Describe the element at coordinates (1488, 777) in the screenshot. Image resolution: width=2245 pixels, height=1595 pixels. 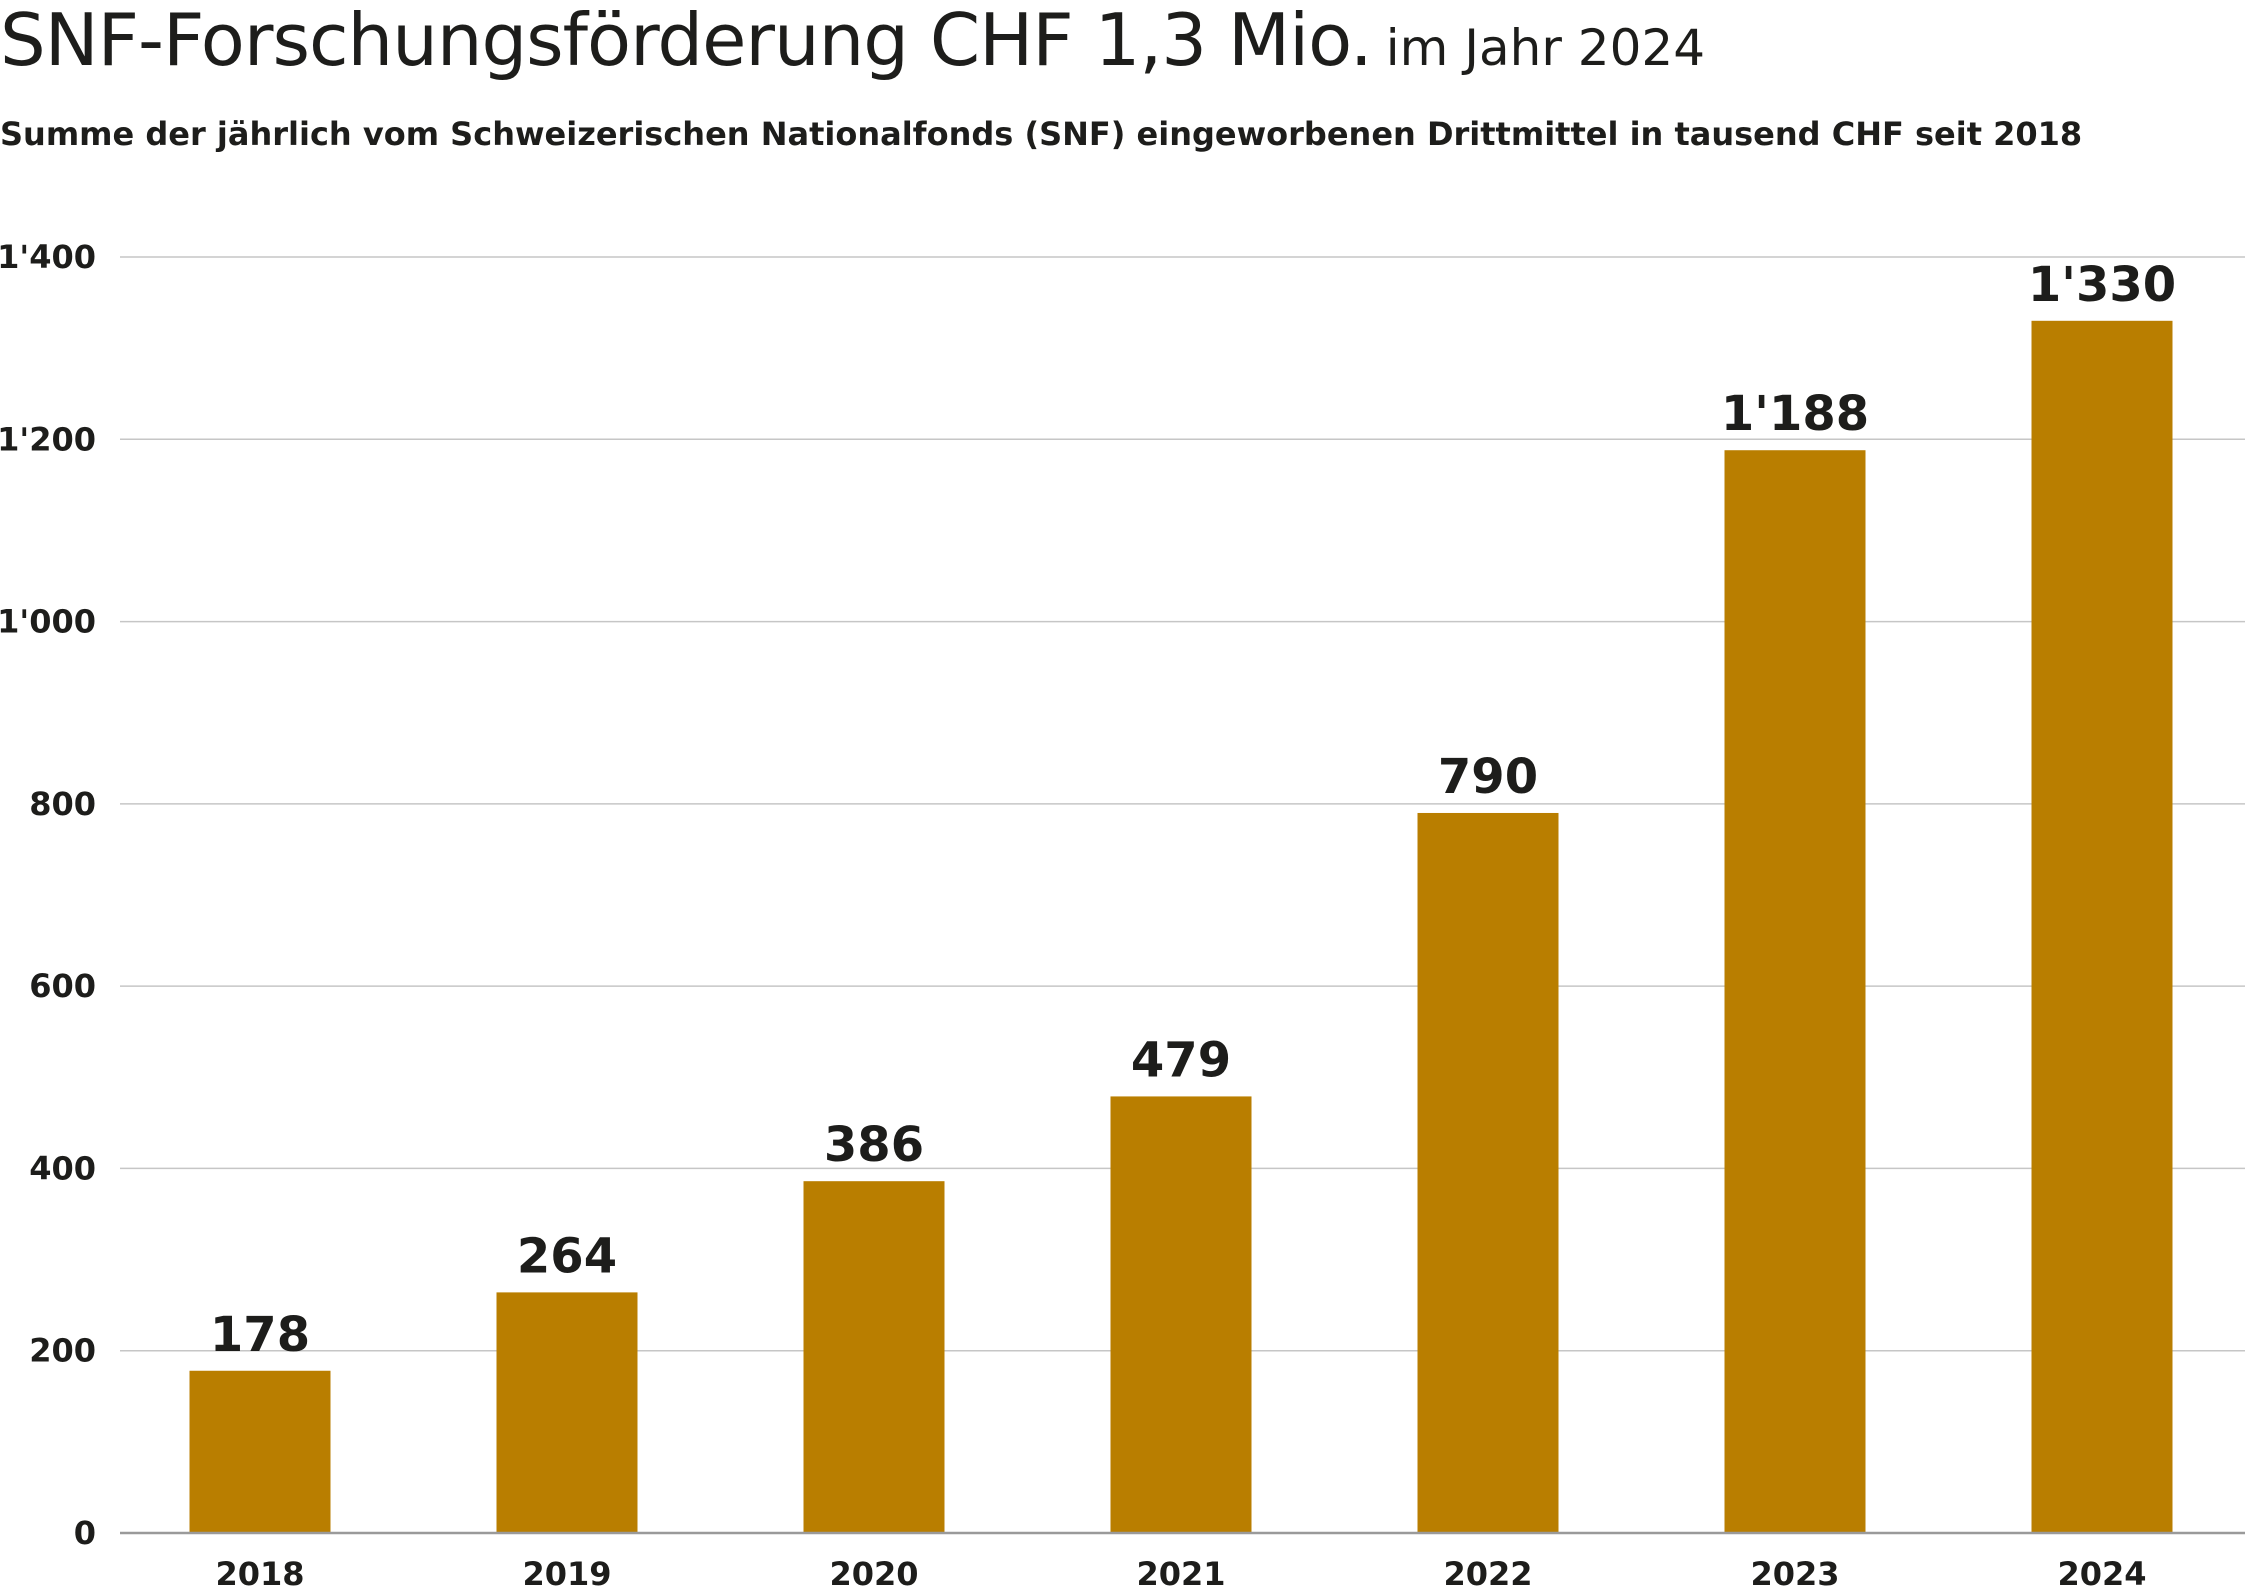
I see `data-label: 790` at that location.